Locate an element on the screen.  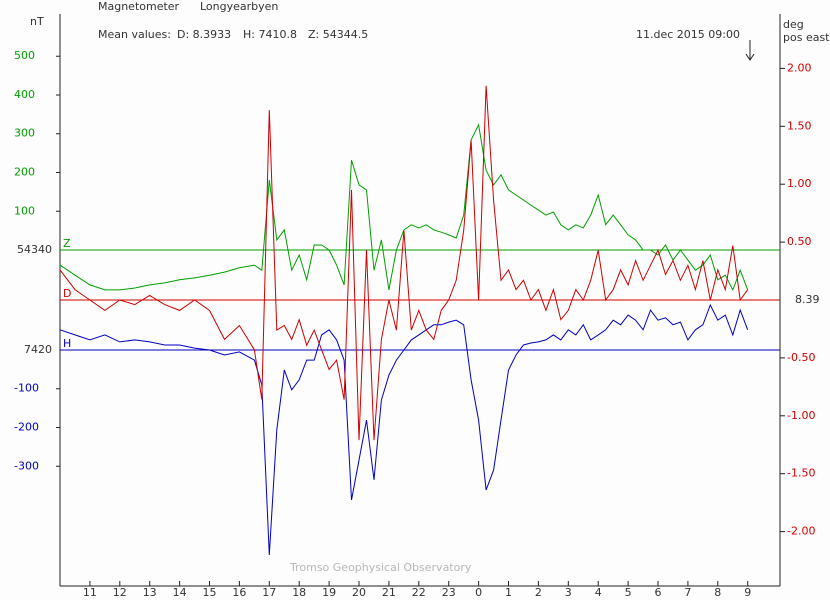
series-letter: D is located at coordinates (67, 293).